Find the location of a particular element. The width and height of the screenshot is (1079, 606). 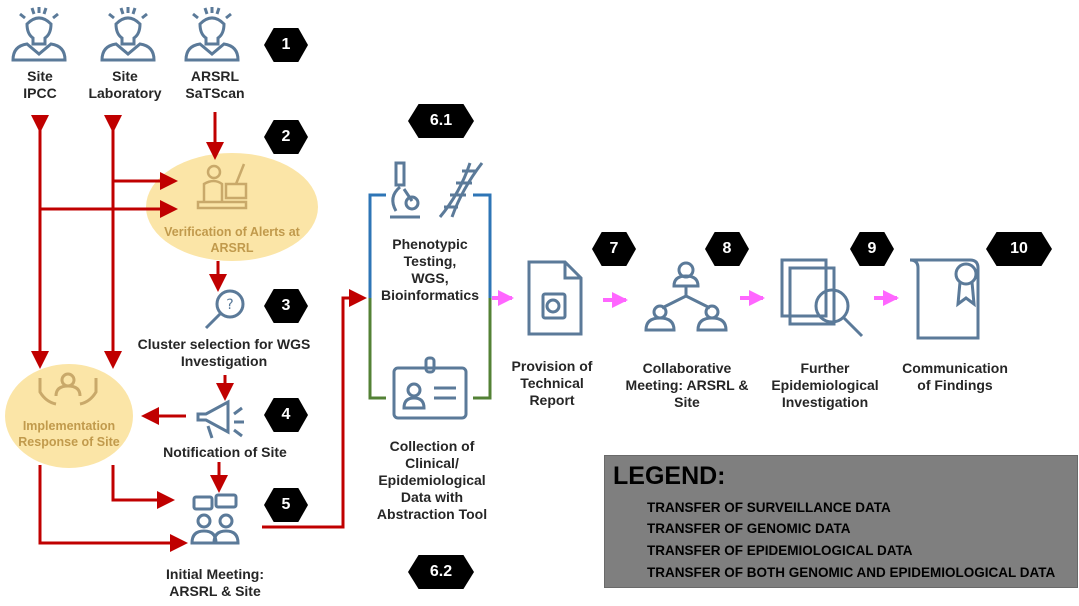

initial-meeting-label: Initial Meeting: ARSRL & Site is located at coordinates (215, 583).